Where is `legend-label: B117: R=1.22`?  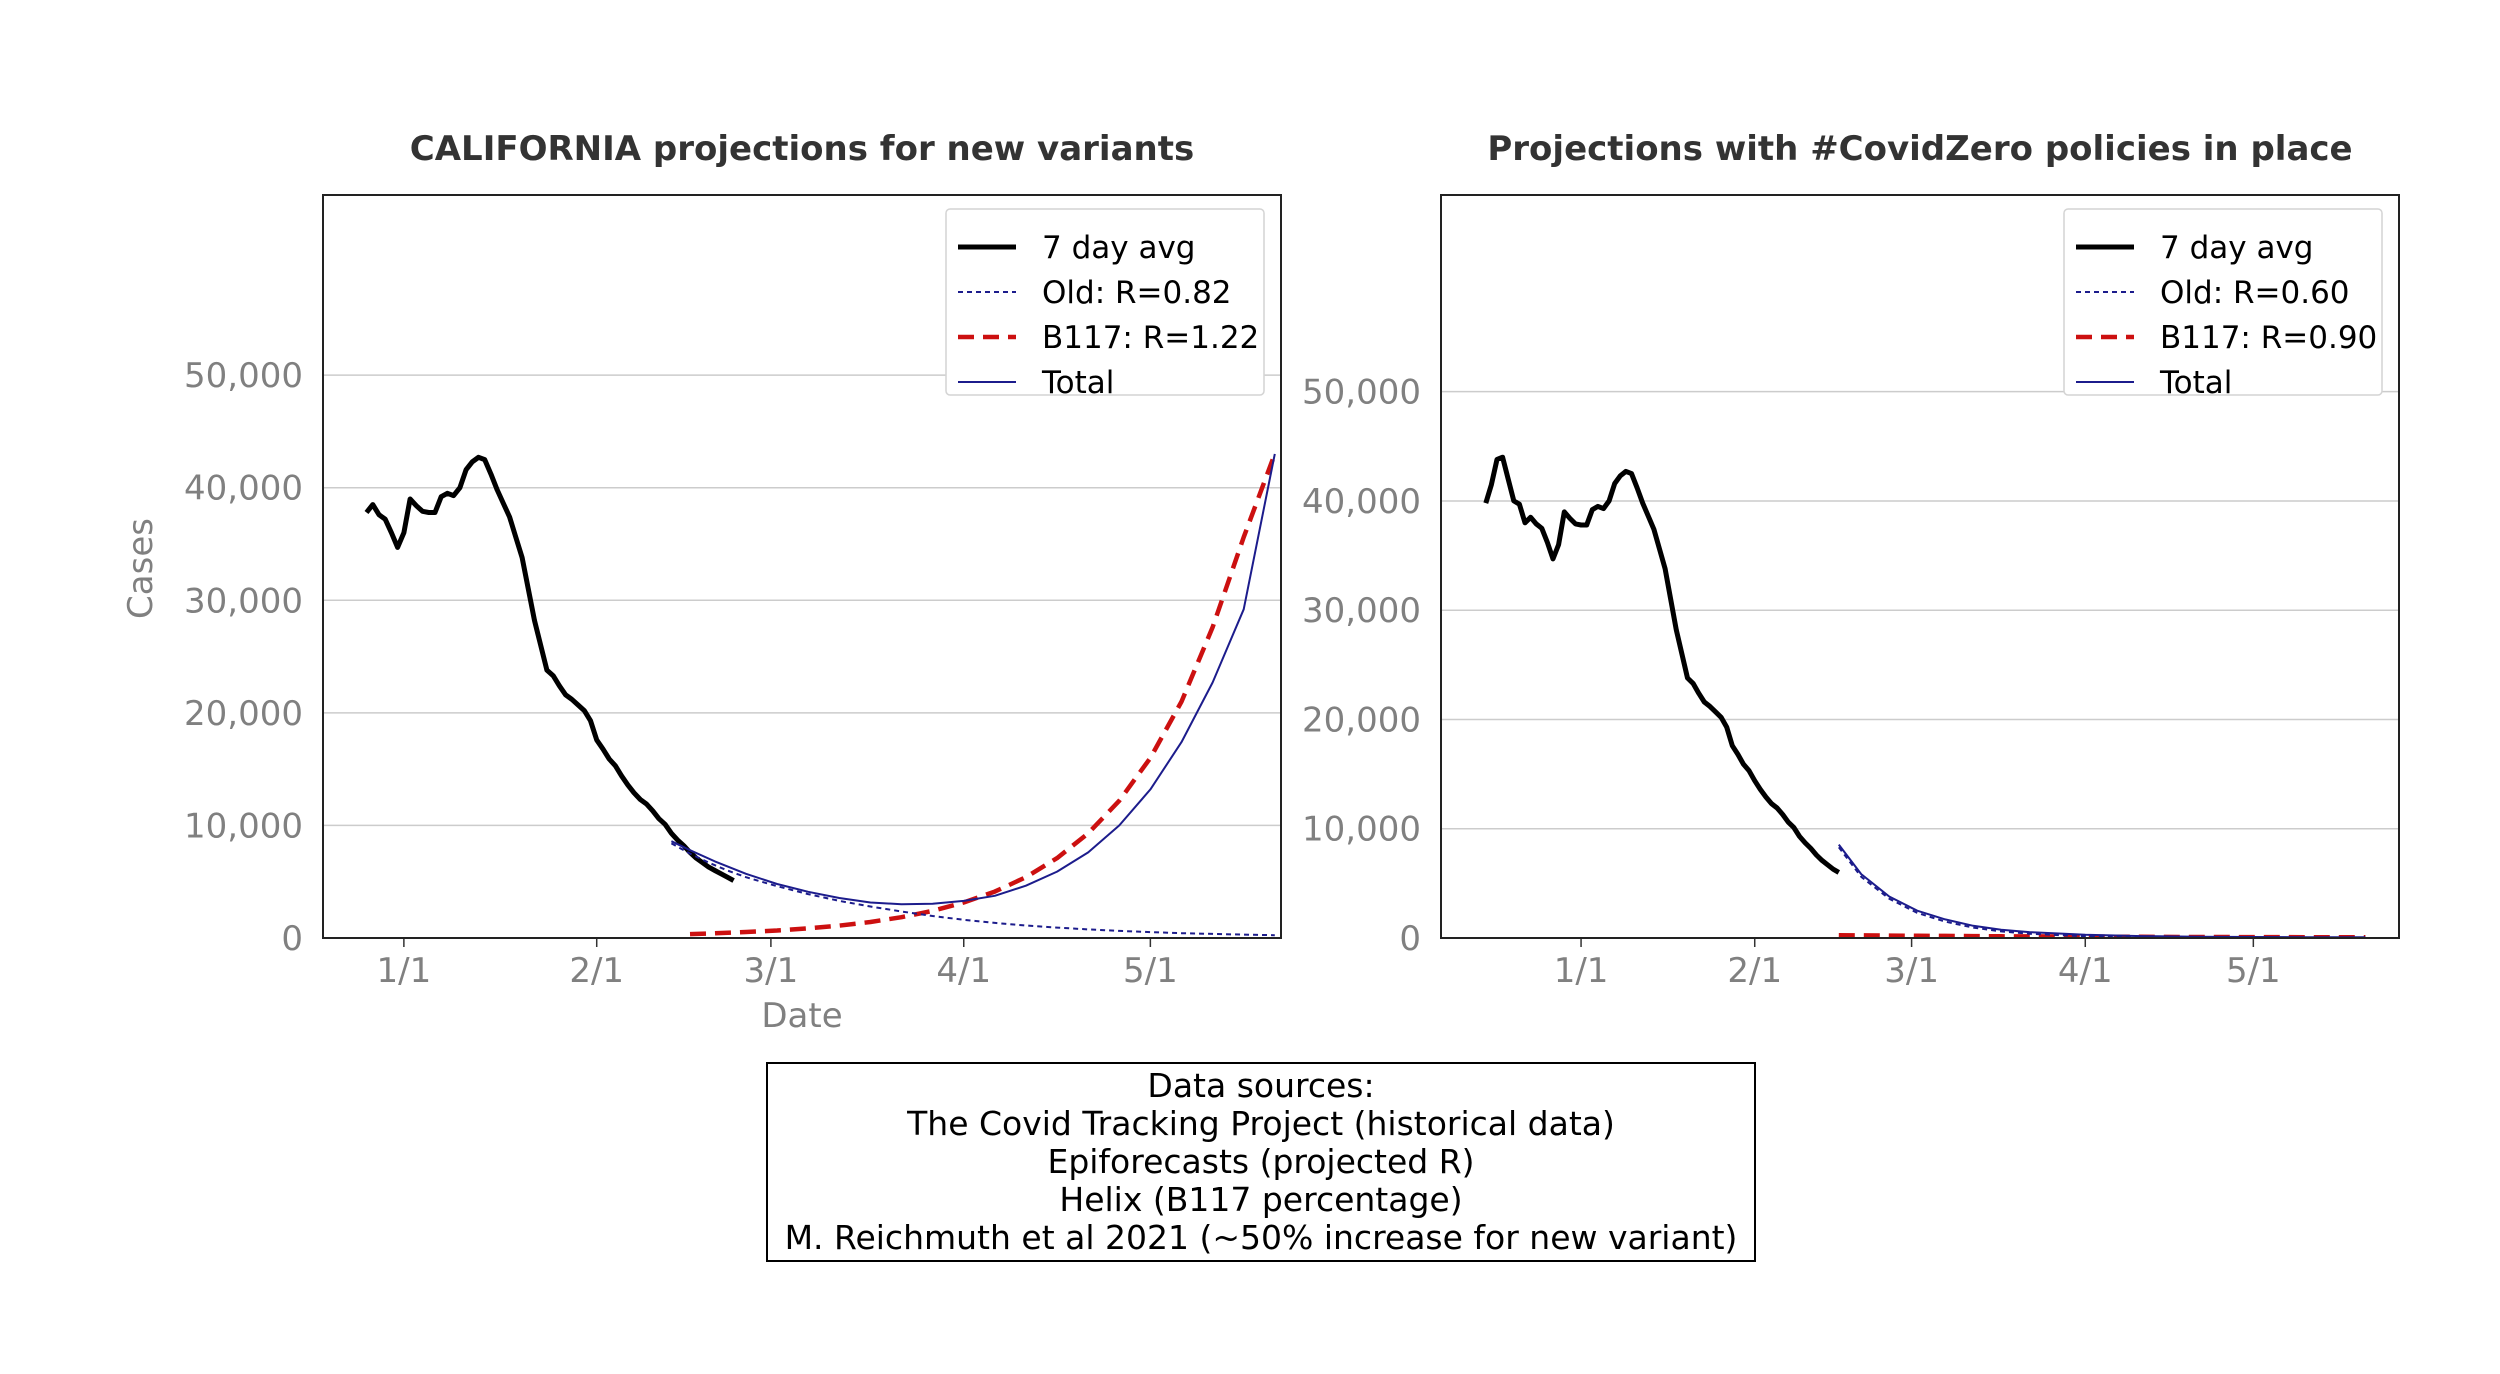 legend-label: B117: R=1.22 is located at coordinates (1150, 338).